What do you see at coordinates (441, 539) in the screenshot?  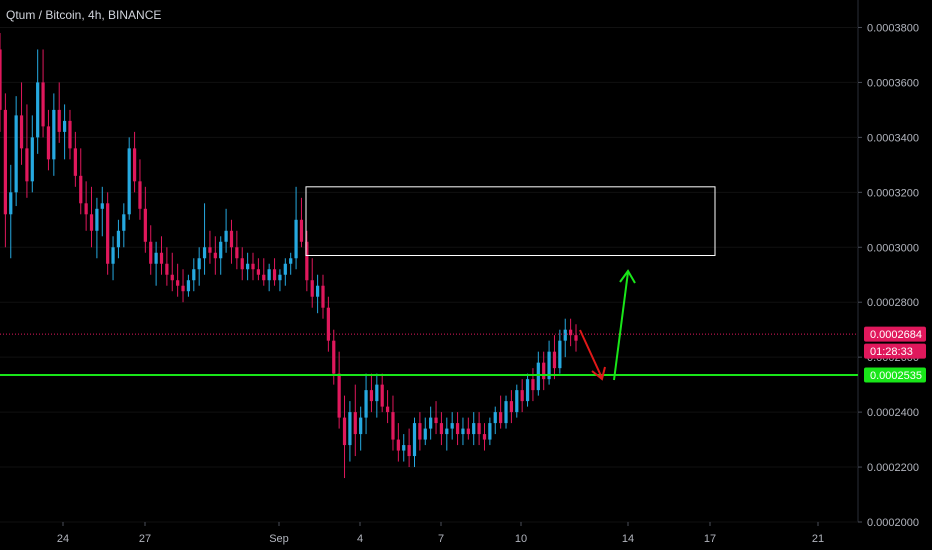 I see `x-tick-label: 7` at bounding box center [441, 539].